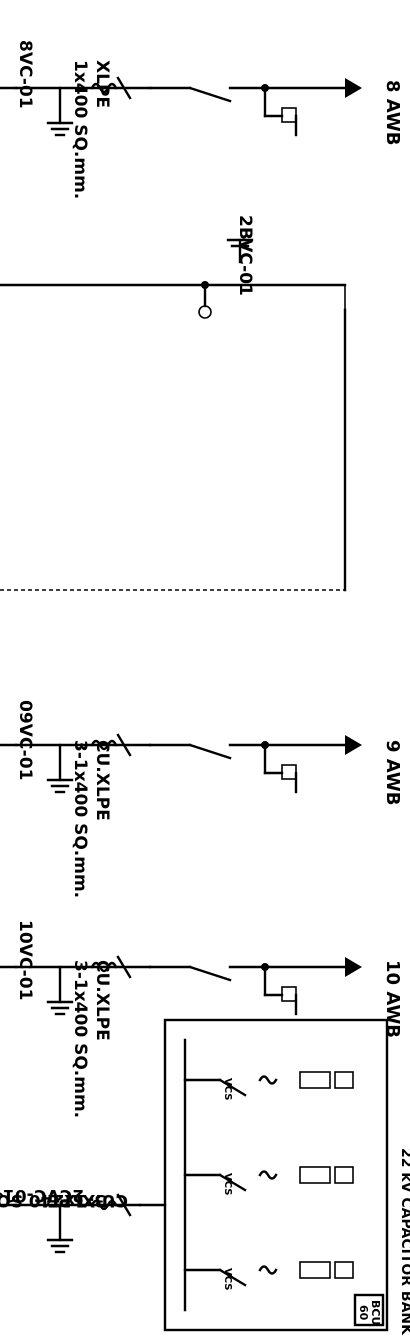 Image resolution: width=410 pixels, height=1337 pixels. I want to click on relay-number-label: 60, so click(363, 1313).